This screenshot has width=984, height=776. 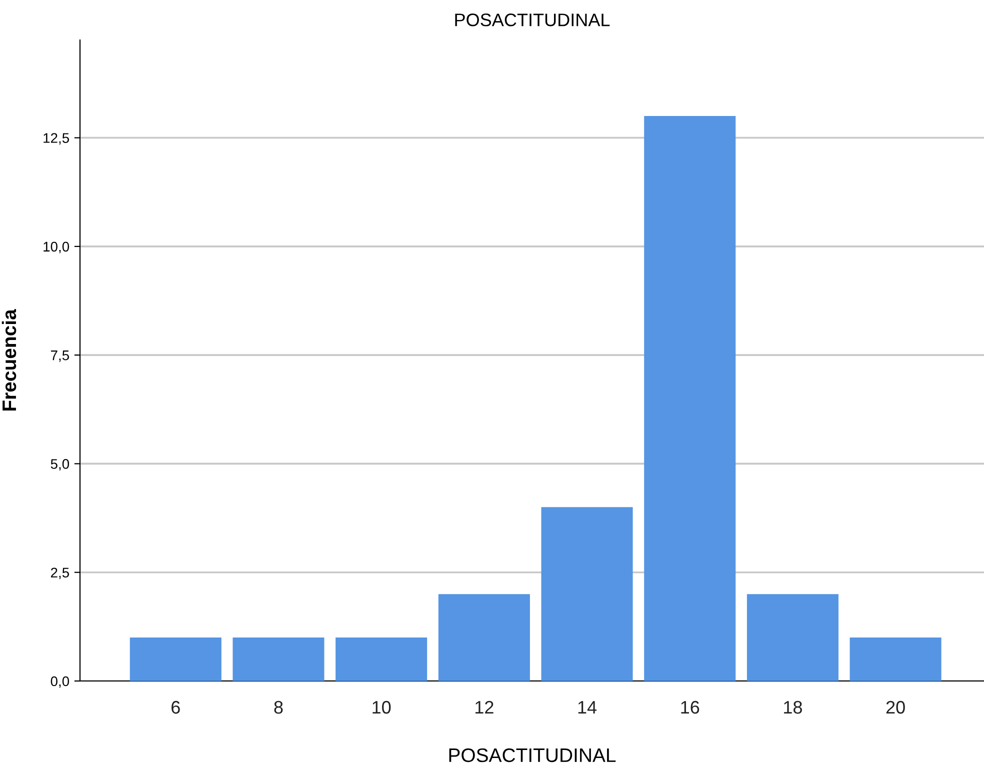 What do you see at coordinates (895, 707) in the screenshot?
I see `x-tick-label: 20` at bounding box center [895, 707].